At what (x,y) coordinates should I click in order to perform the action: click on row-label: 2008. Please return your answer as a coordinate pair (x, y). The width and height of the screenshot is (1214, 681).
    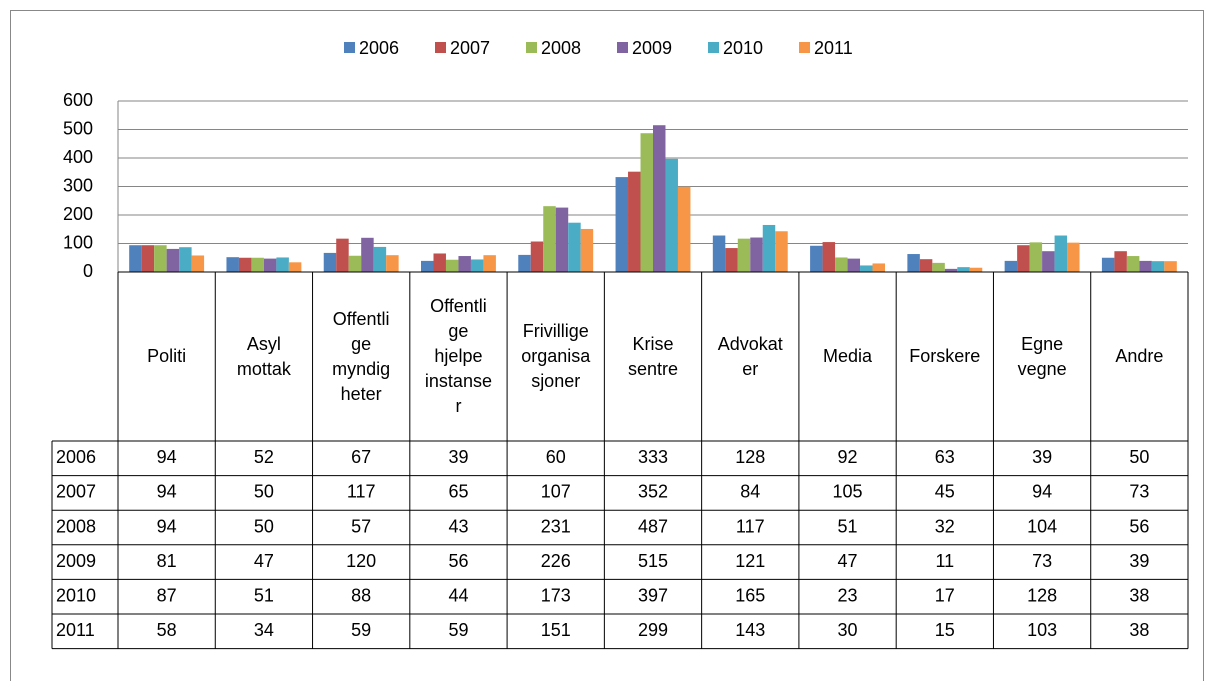
    Looking at the image, I should click on (76, 526).